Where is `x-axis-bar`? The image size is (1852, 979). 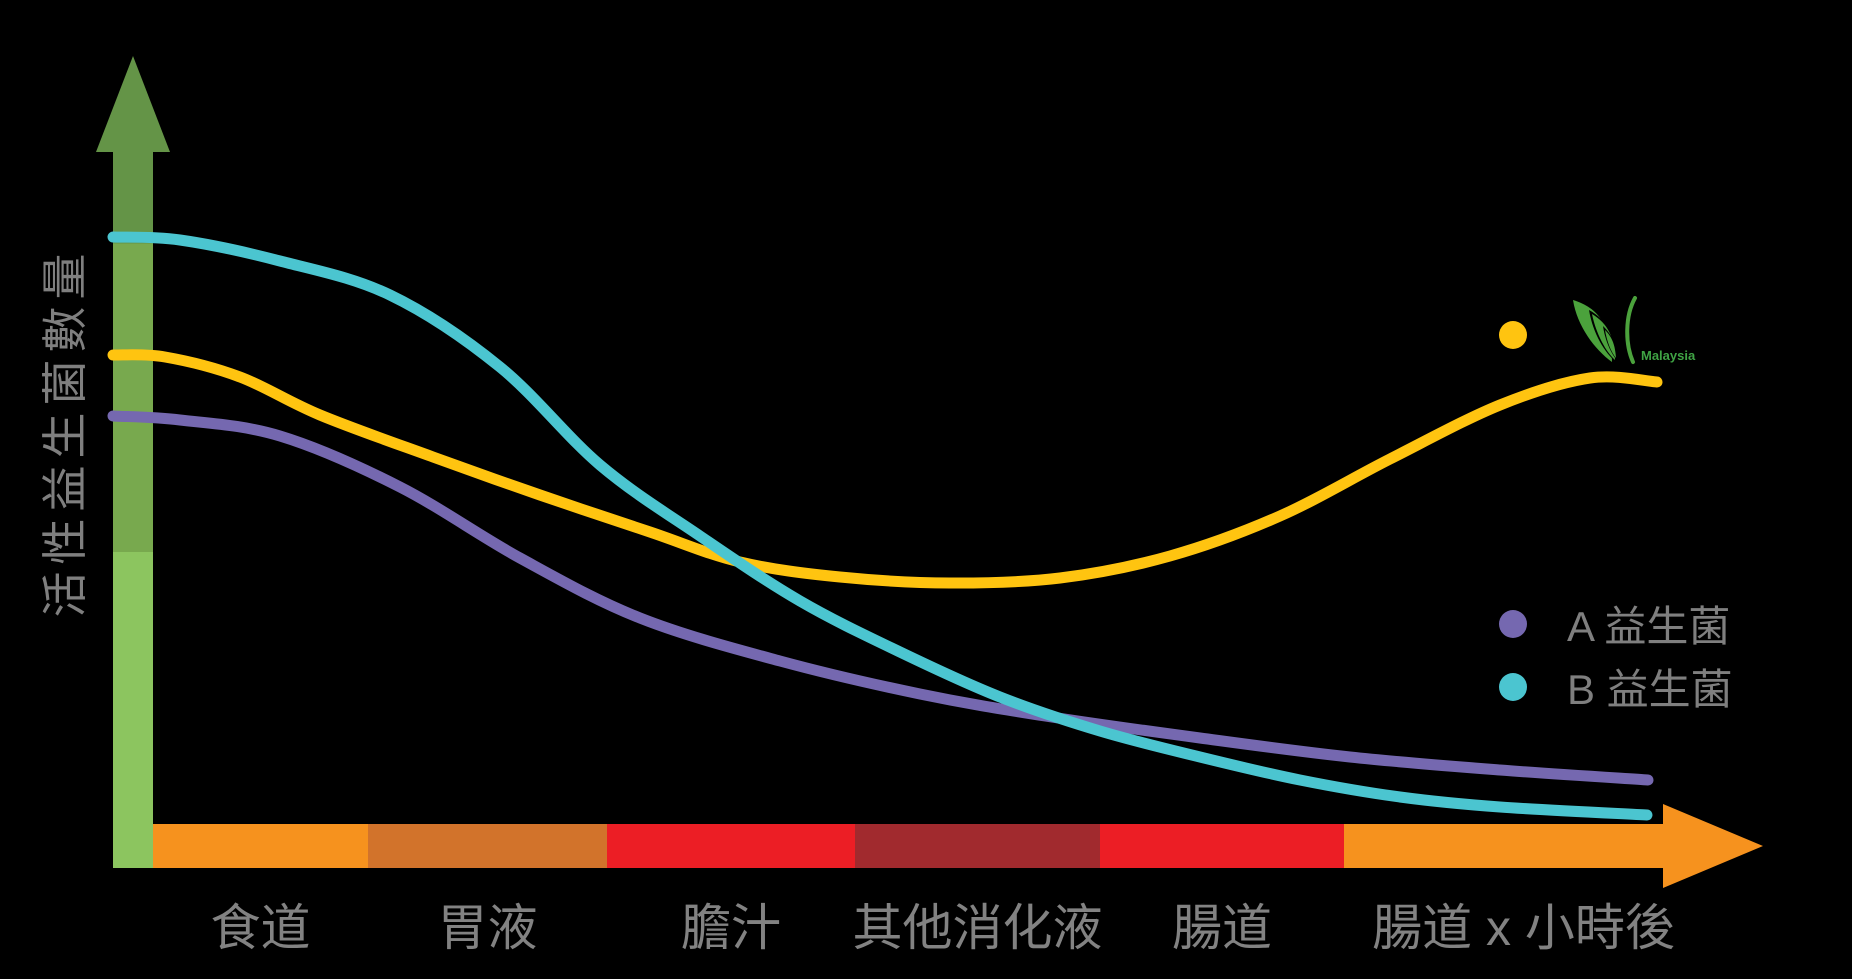 x-axis-bar is located at coordinates (958, 846).